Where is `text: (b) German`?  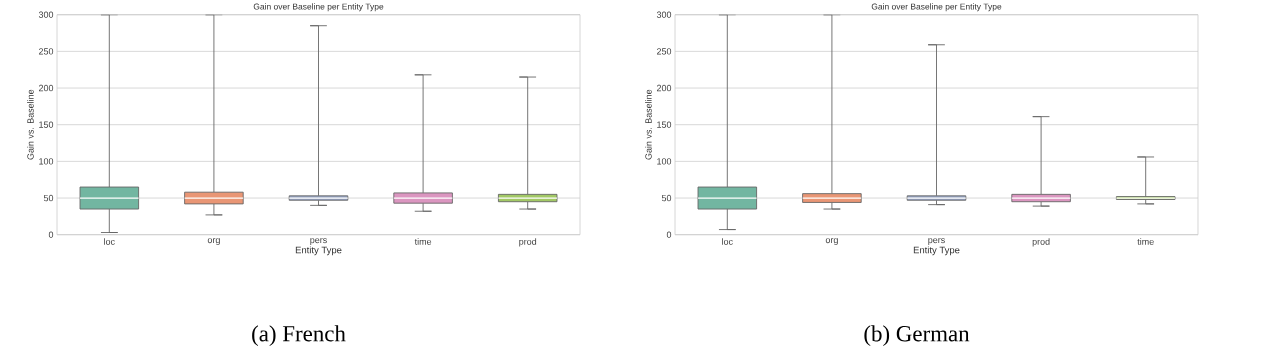
text: (b) German is located at coordinates (917, 336).